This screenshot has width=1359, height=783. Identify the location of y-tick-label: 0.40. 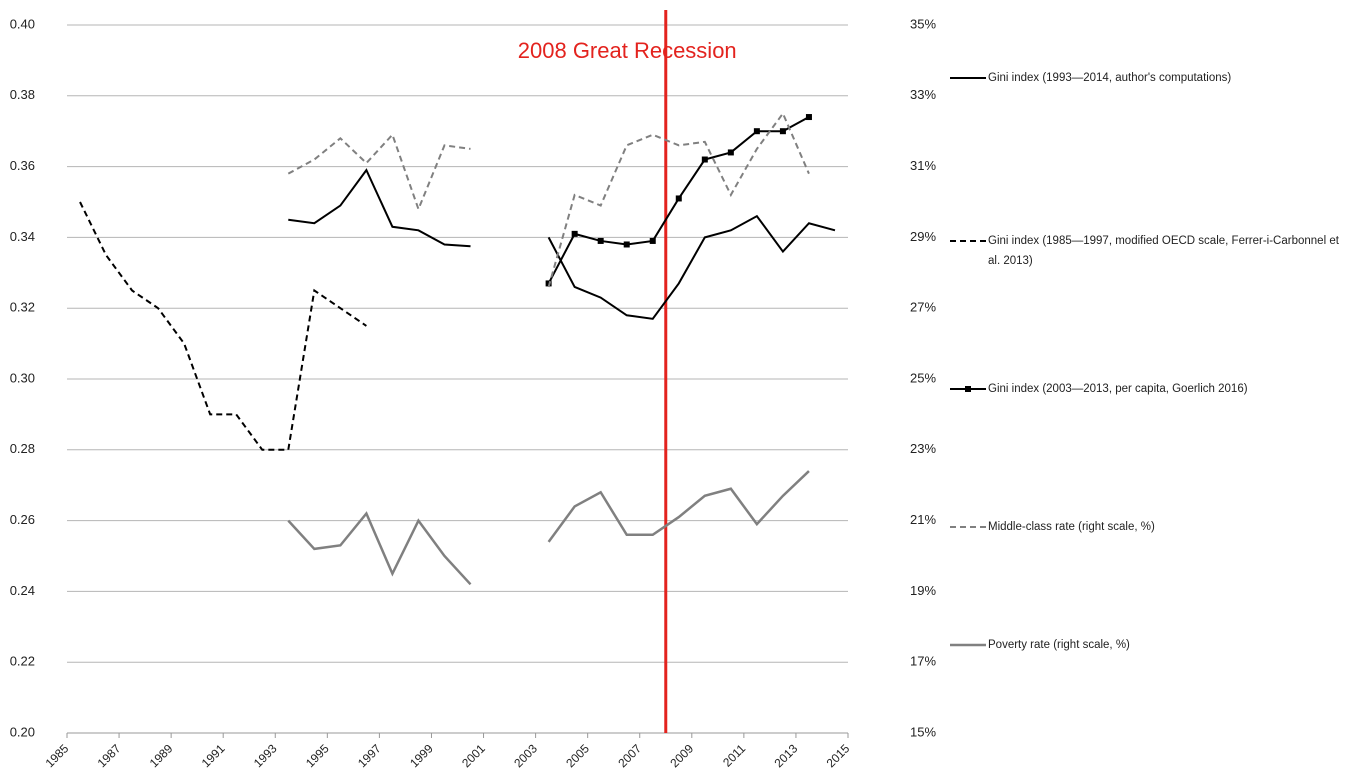
(22, 23).